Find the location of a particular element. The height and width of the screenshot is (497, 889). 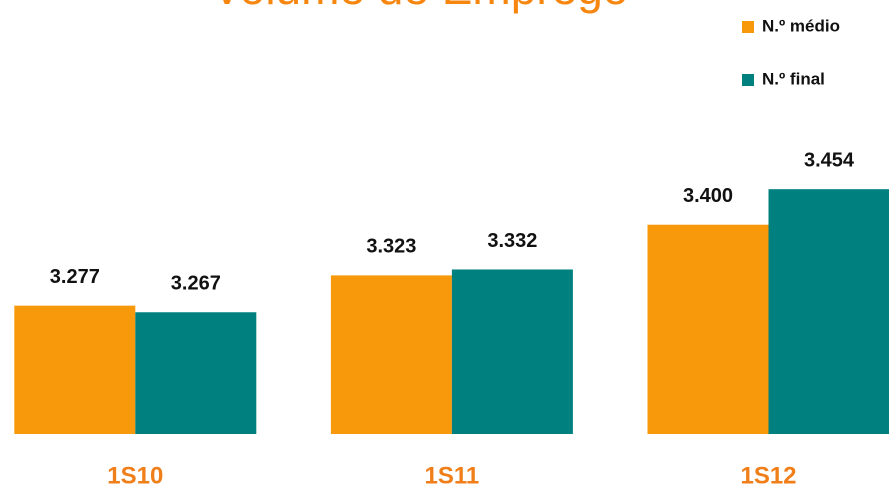

data-label: 3.454 is located at coordinates (829, 160).